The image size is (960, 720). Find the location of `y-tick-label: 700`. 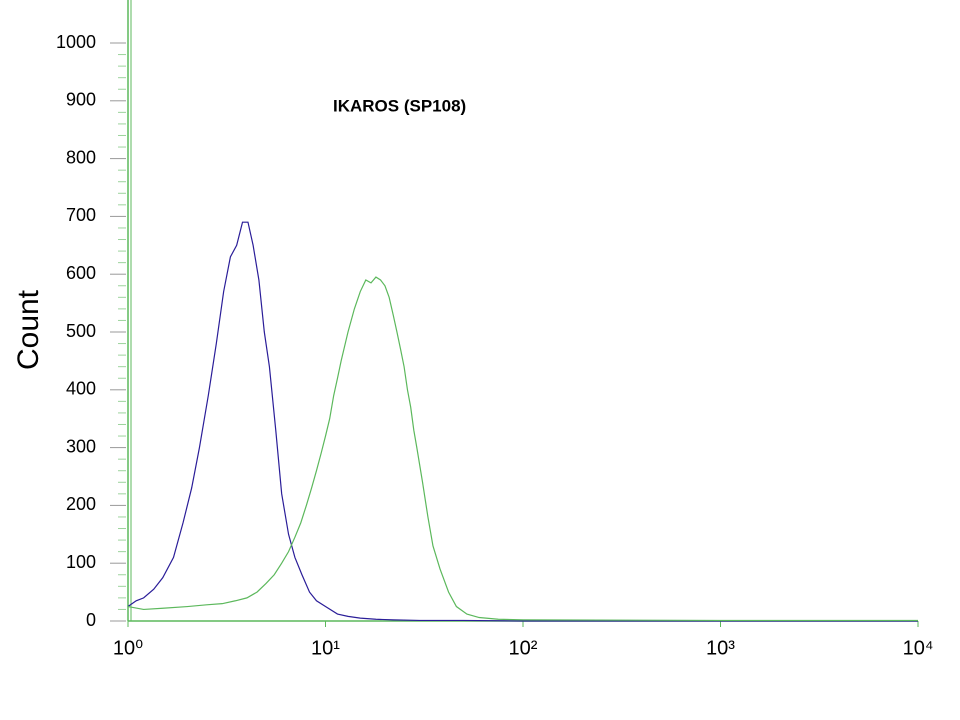

y-tick-label: 700 is located at coordinates (81, 215).